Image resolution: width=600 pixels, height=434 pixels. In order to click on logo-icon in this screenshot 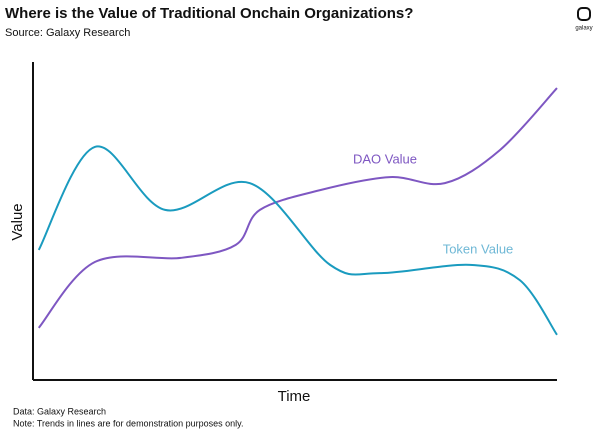, I will do `click(584, 14)`.